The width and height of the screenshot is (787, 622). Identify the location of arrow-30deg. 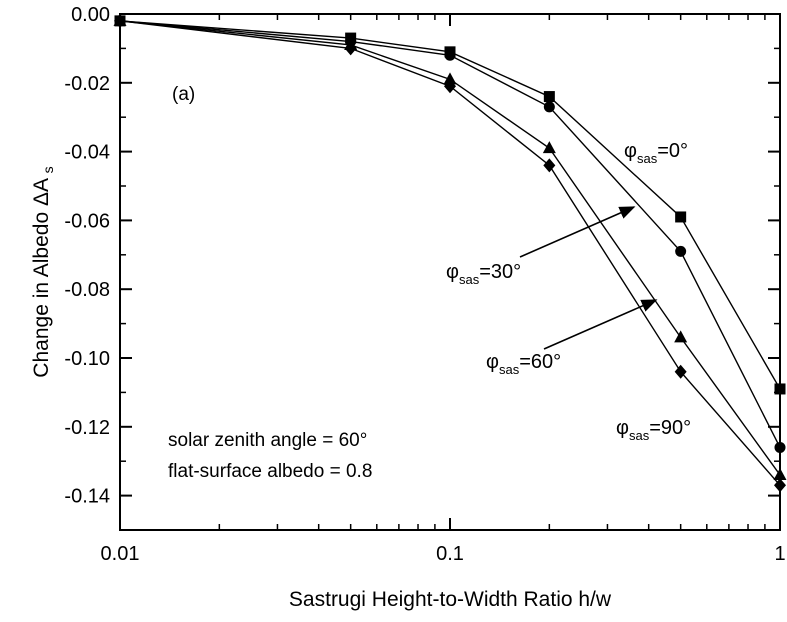
(577, 232).